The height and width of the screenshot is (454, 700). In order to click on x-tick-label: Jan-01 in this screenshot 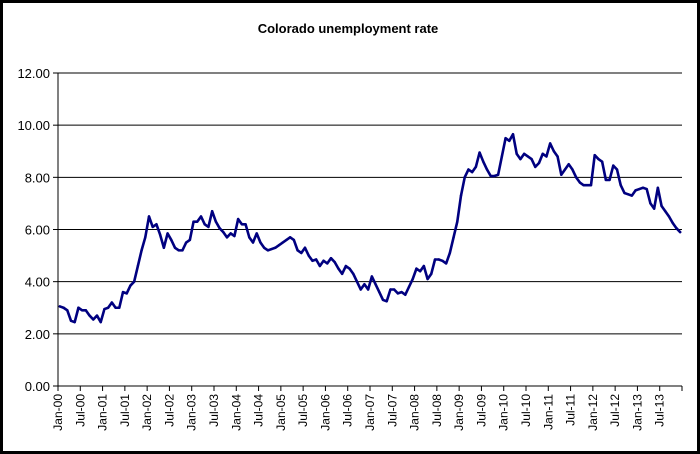, I will do `click(103, 412)`.